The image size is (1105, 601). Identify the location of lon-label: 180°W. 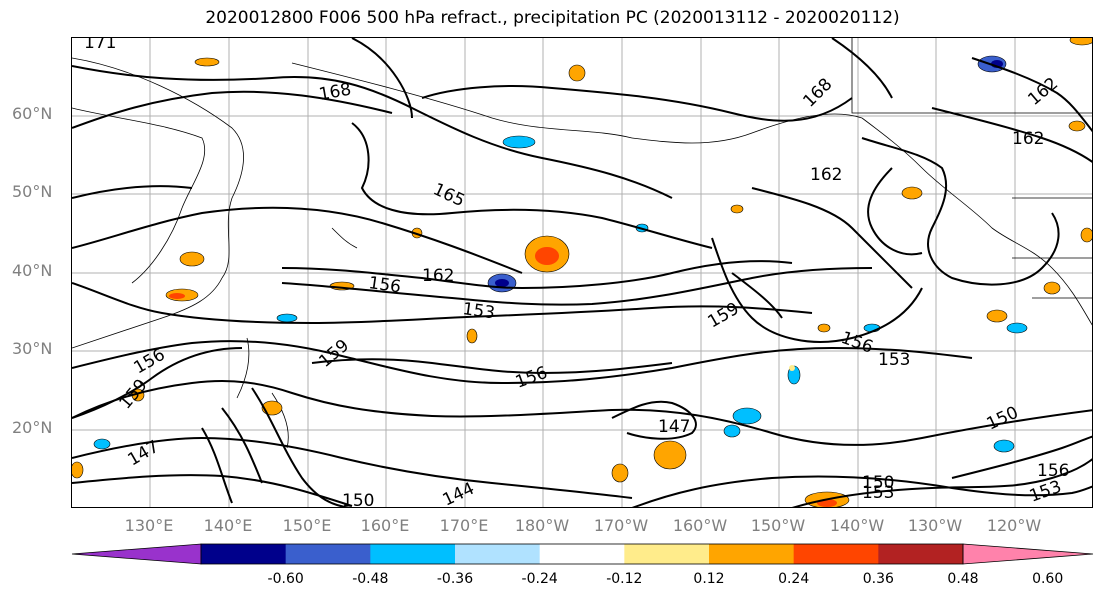
(542, 525).